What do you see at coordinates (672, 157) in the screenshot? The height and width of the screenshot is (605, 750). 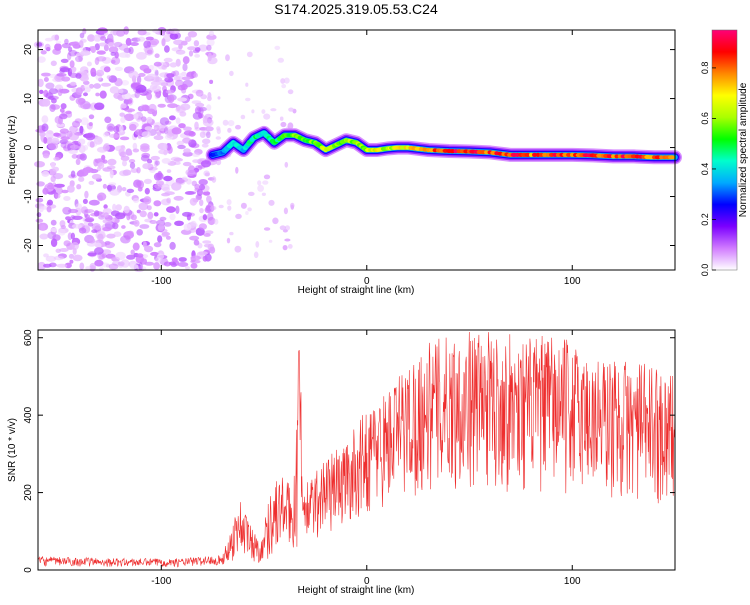 I see `ridge-point` at bounding box center [672, 157].